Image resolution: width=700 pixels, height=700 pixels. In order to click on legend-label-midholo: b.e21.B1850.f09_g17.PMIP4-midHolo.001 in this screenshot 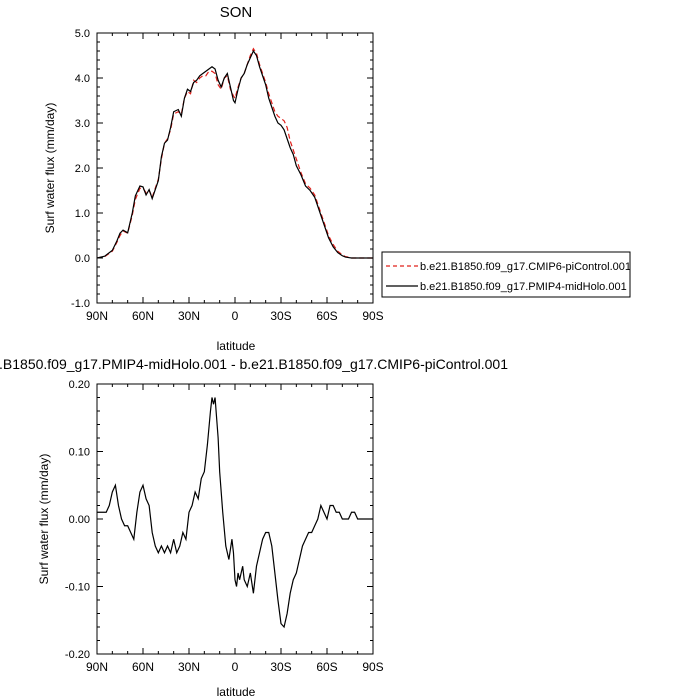, I will do `click(523, 287)`.